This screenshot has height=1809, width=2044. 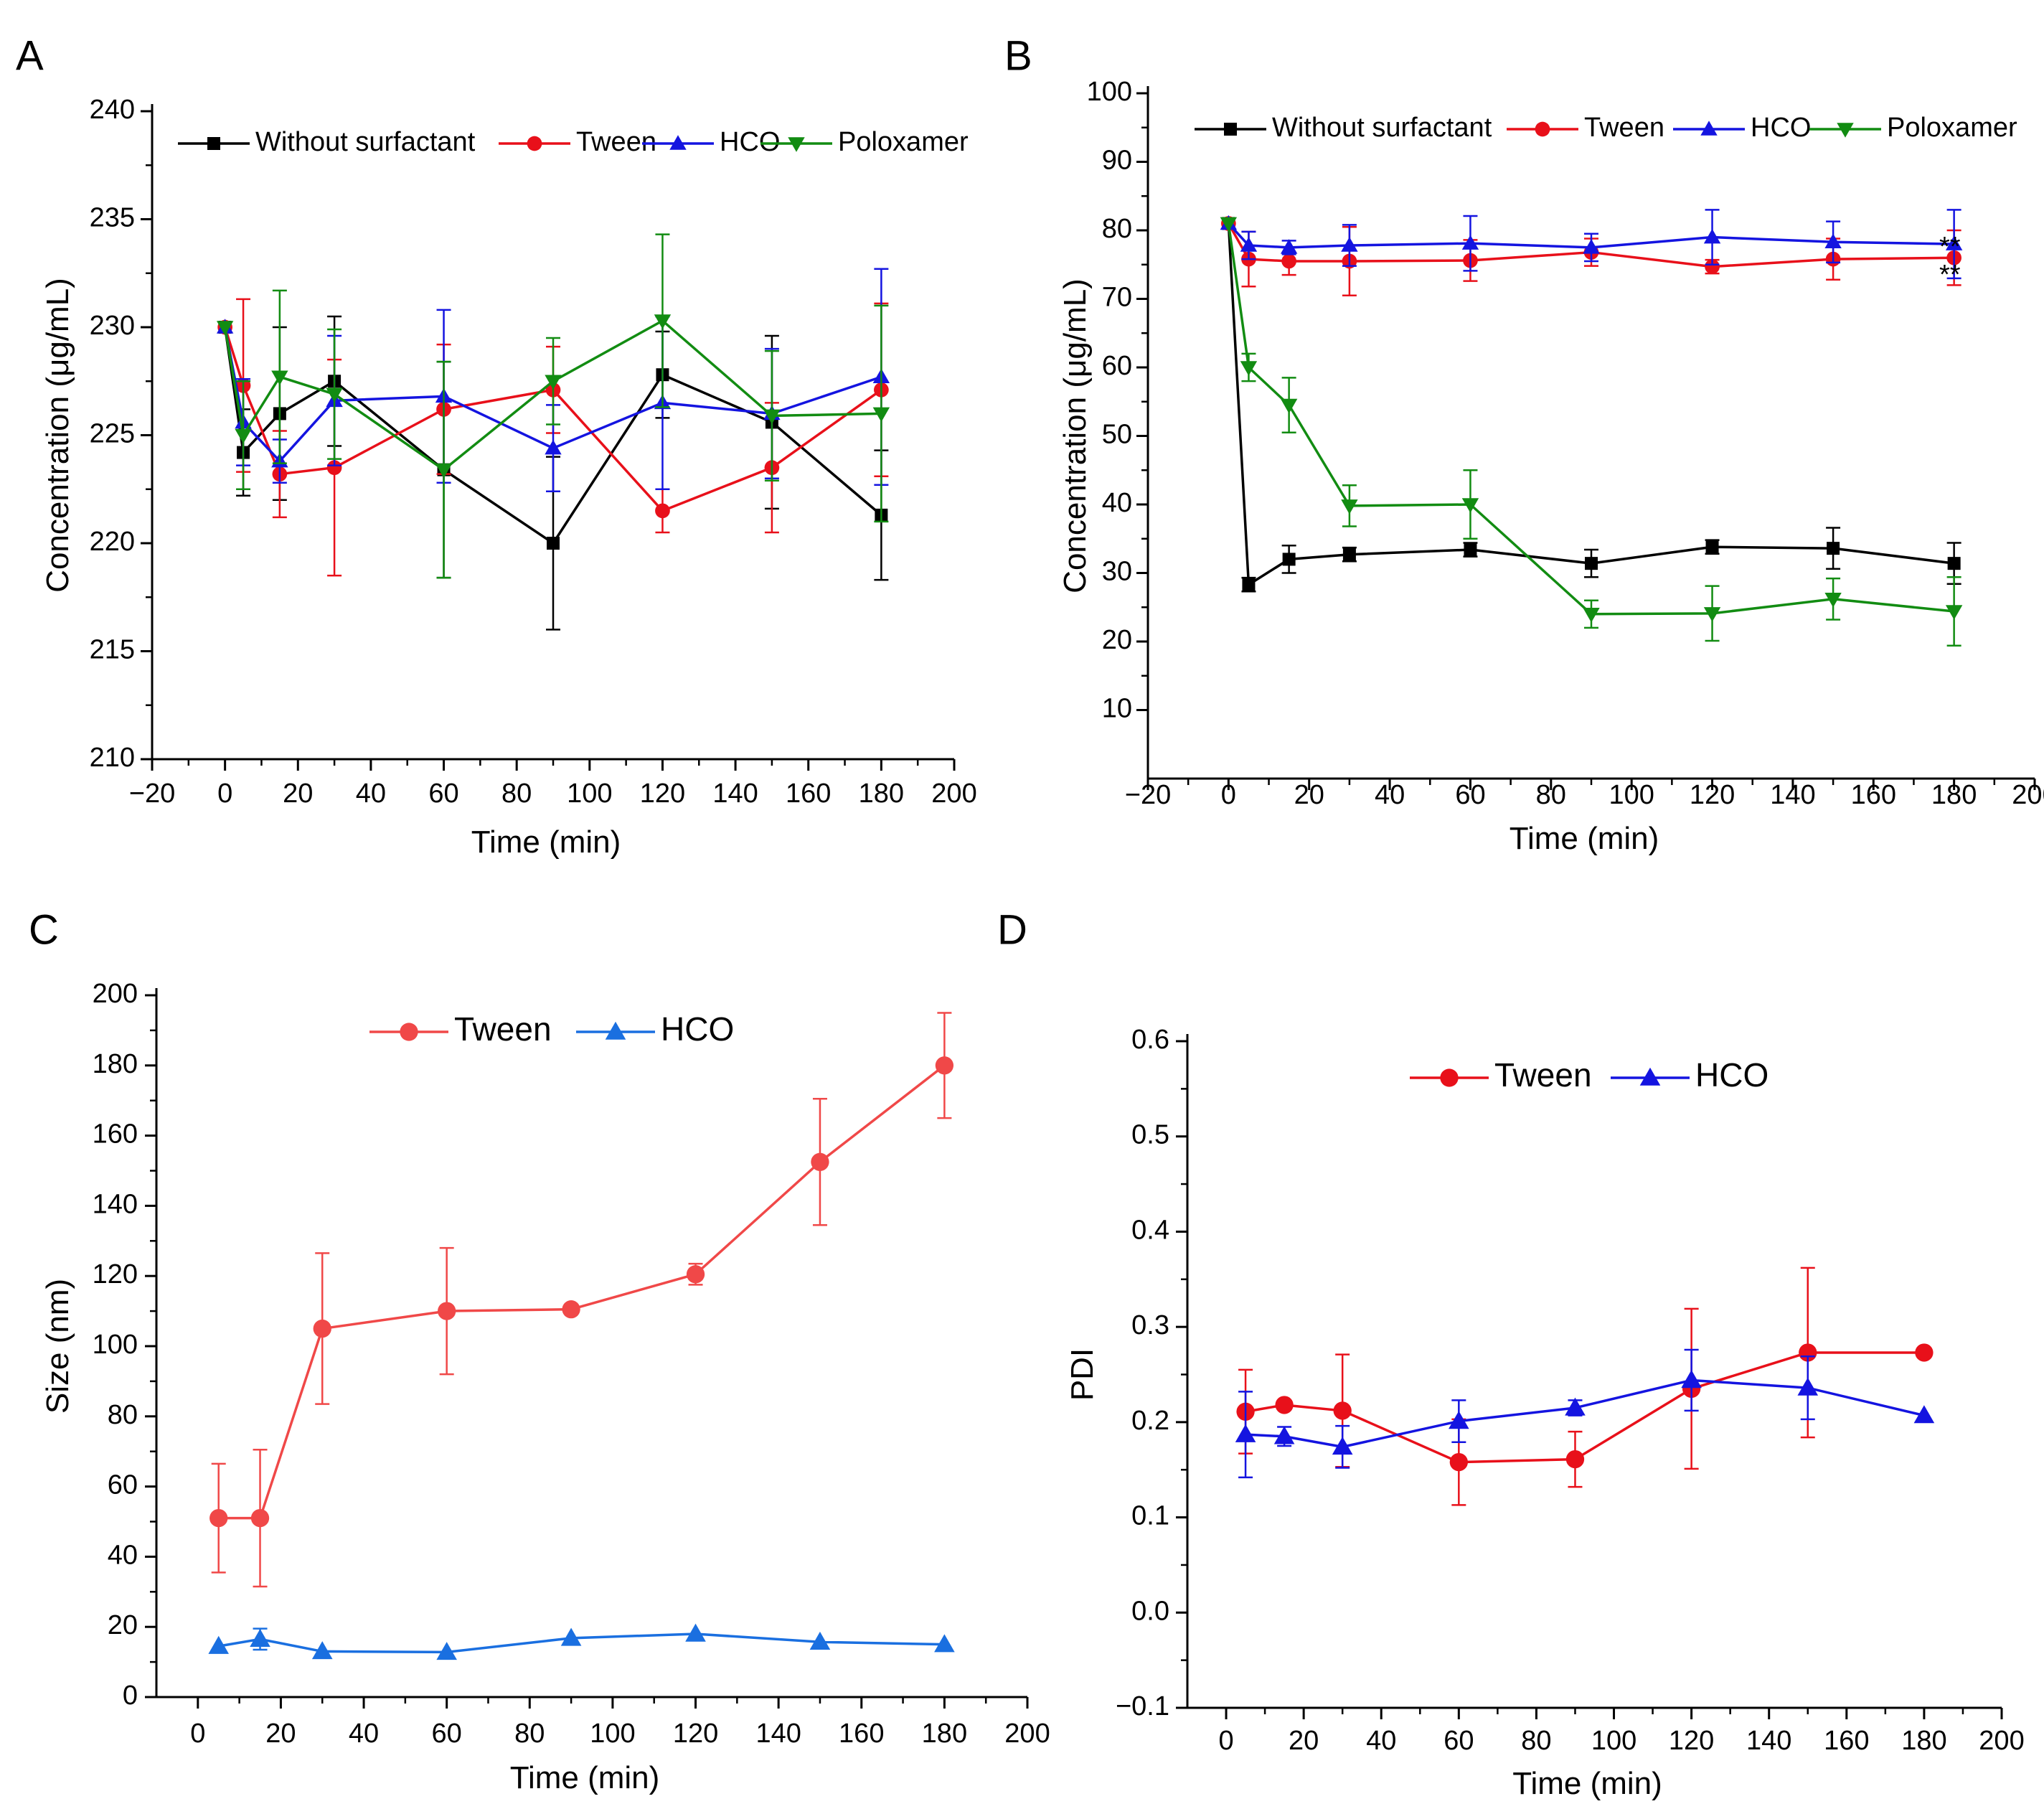 What do you see at coordinates (735, 794) in the screenshot?
I see `x-tick-label: 140` at bounding box center [735, 794].